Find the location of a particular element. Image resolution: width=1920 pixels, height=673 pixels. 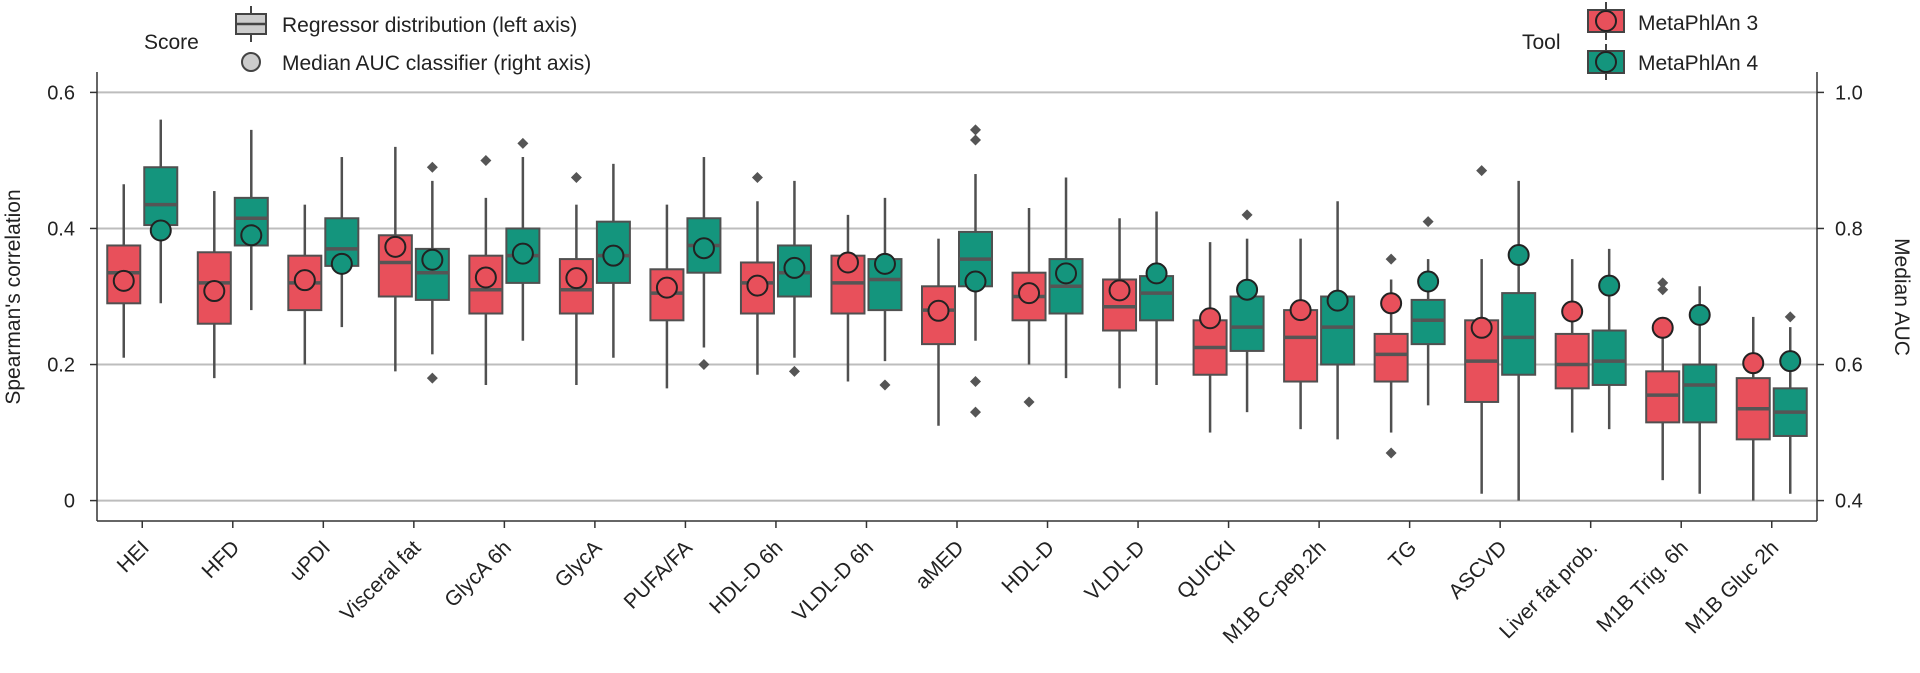

x-tick-label-18: M1B Gluc 2h is located at coordinates (1732, 587).